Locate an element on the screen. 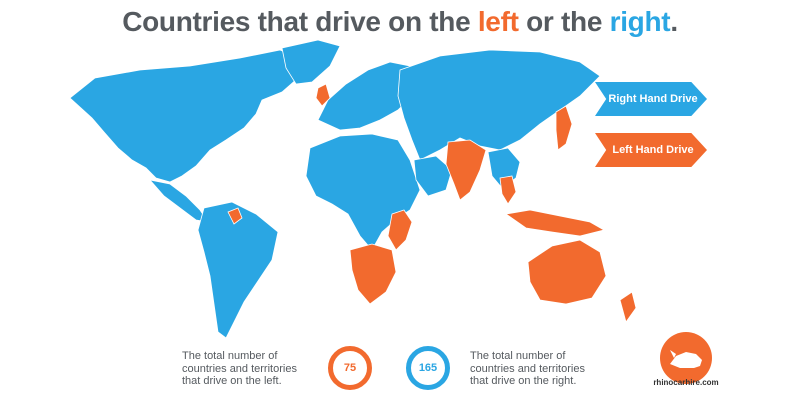 The height and width of the screenshot is (400, 800). greenland is located at coordinates (311, 62).